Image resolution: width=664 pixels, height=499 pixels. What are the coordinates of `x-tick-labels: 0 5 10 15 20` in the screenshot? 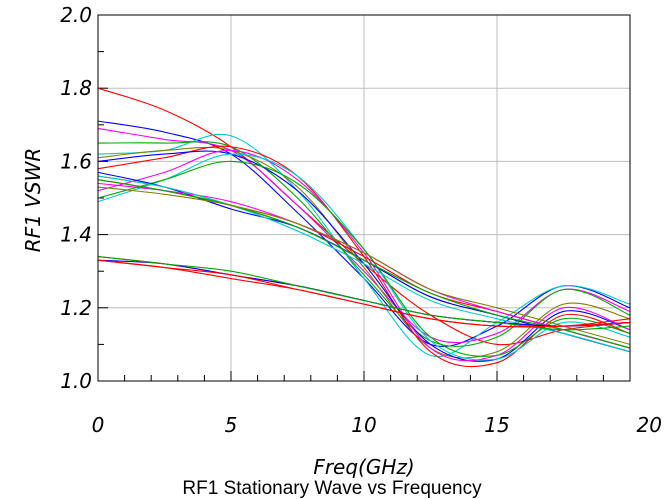 It's located at (377, 425).